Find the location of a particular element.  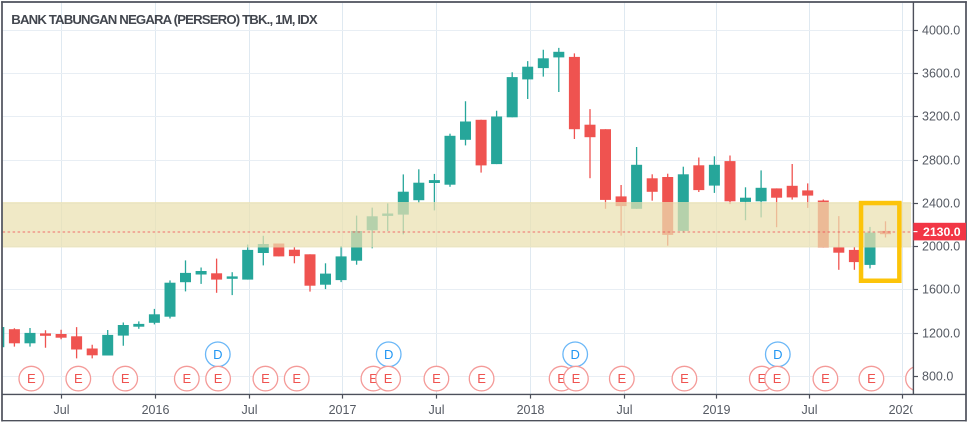

svg-text: 2019 is located at coordinates (717, 410).